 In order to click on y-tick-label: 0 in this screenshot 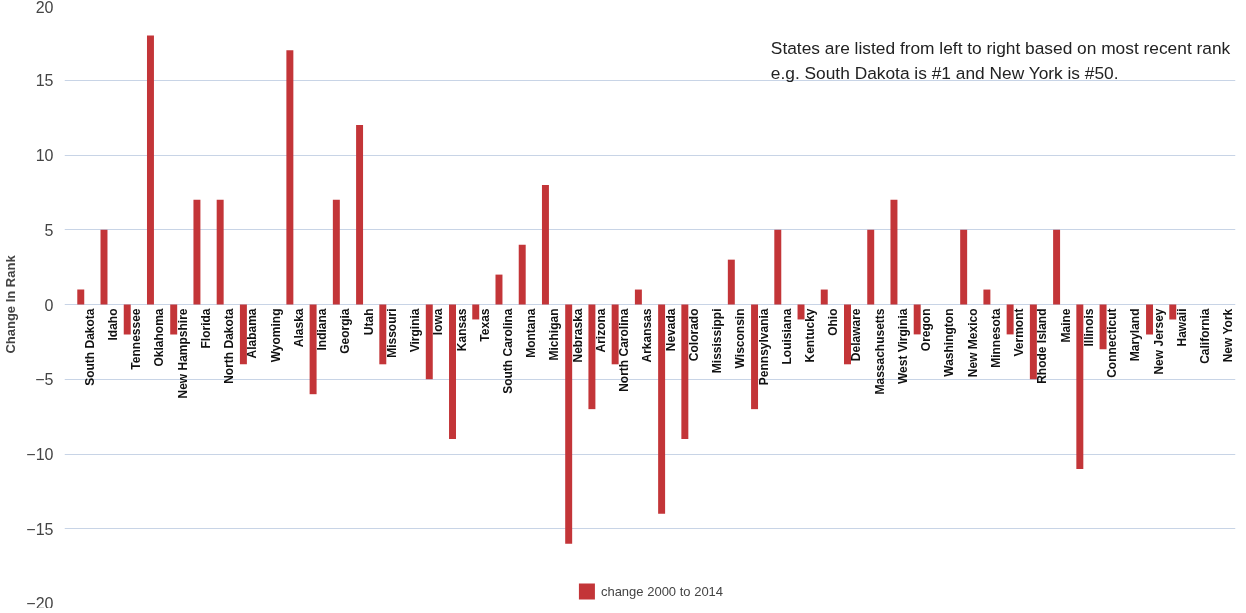, I will do `click(49, 305)`.